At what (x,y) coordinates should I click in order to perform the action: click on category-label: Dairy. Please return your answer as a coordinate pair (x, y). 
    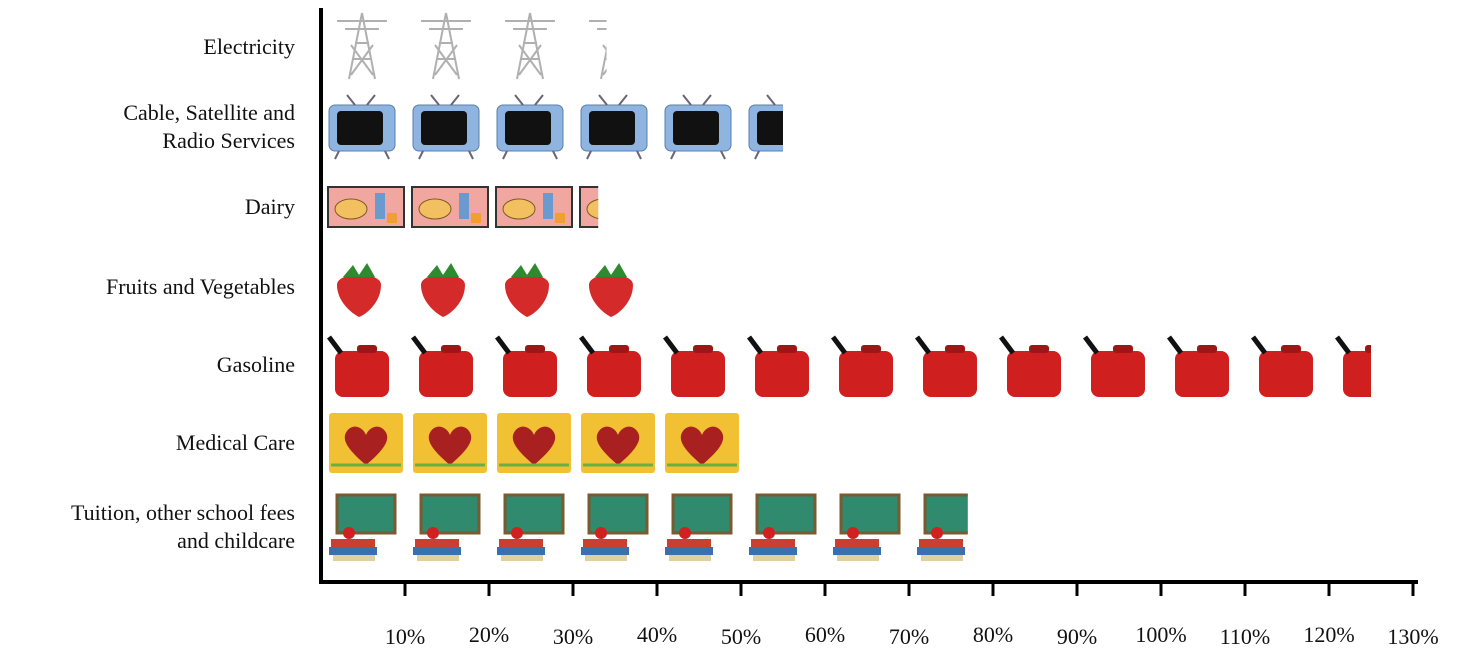
    Looking at the image, I should click on (269, 206).